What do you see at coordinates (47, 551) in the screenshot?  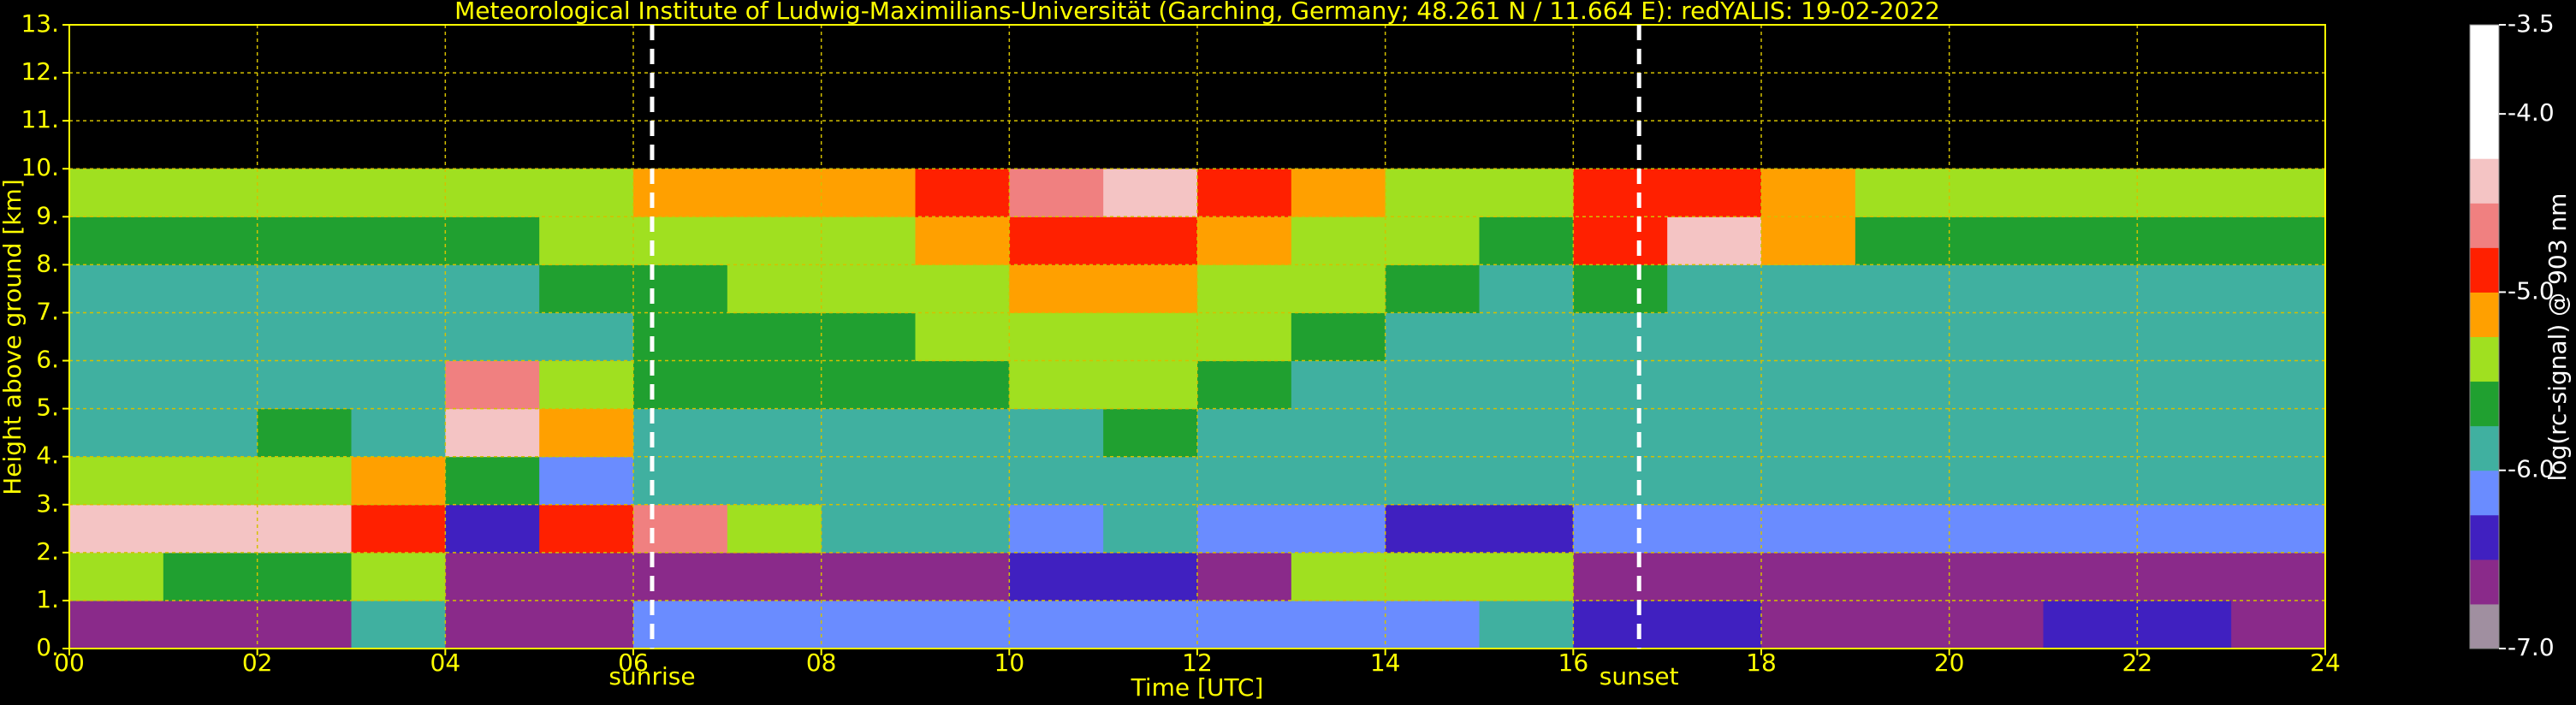 I see `y-tick-label: 2.` at bounding box center [47, 551].